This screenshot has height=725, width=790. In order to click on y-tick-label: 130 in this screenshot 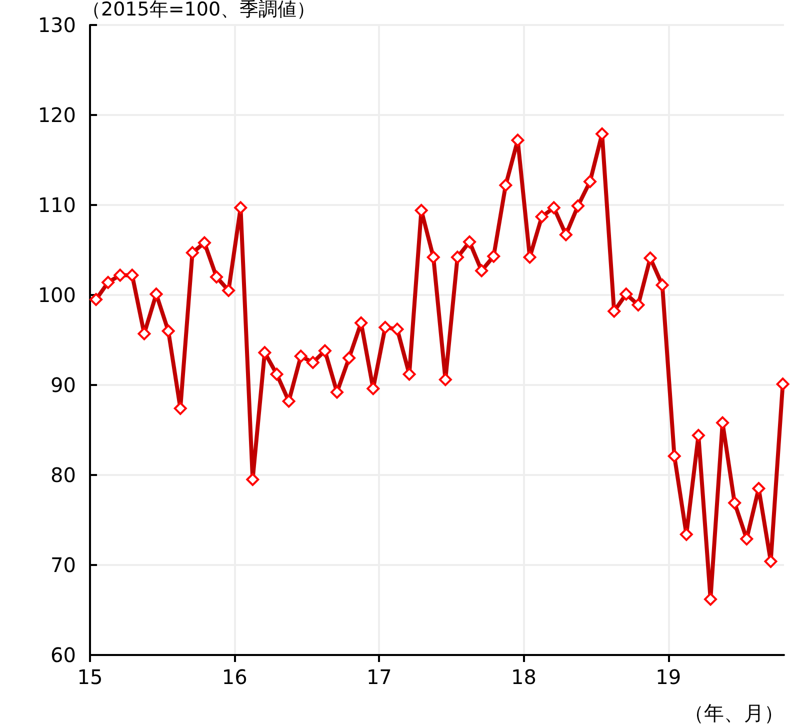, I will do `click(57, 25)`.